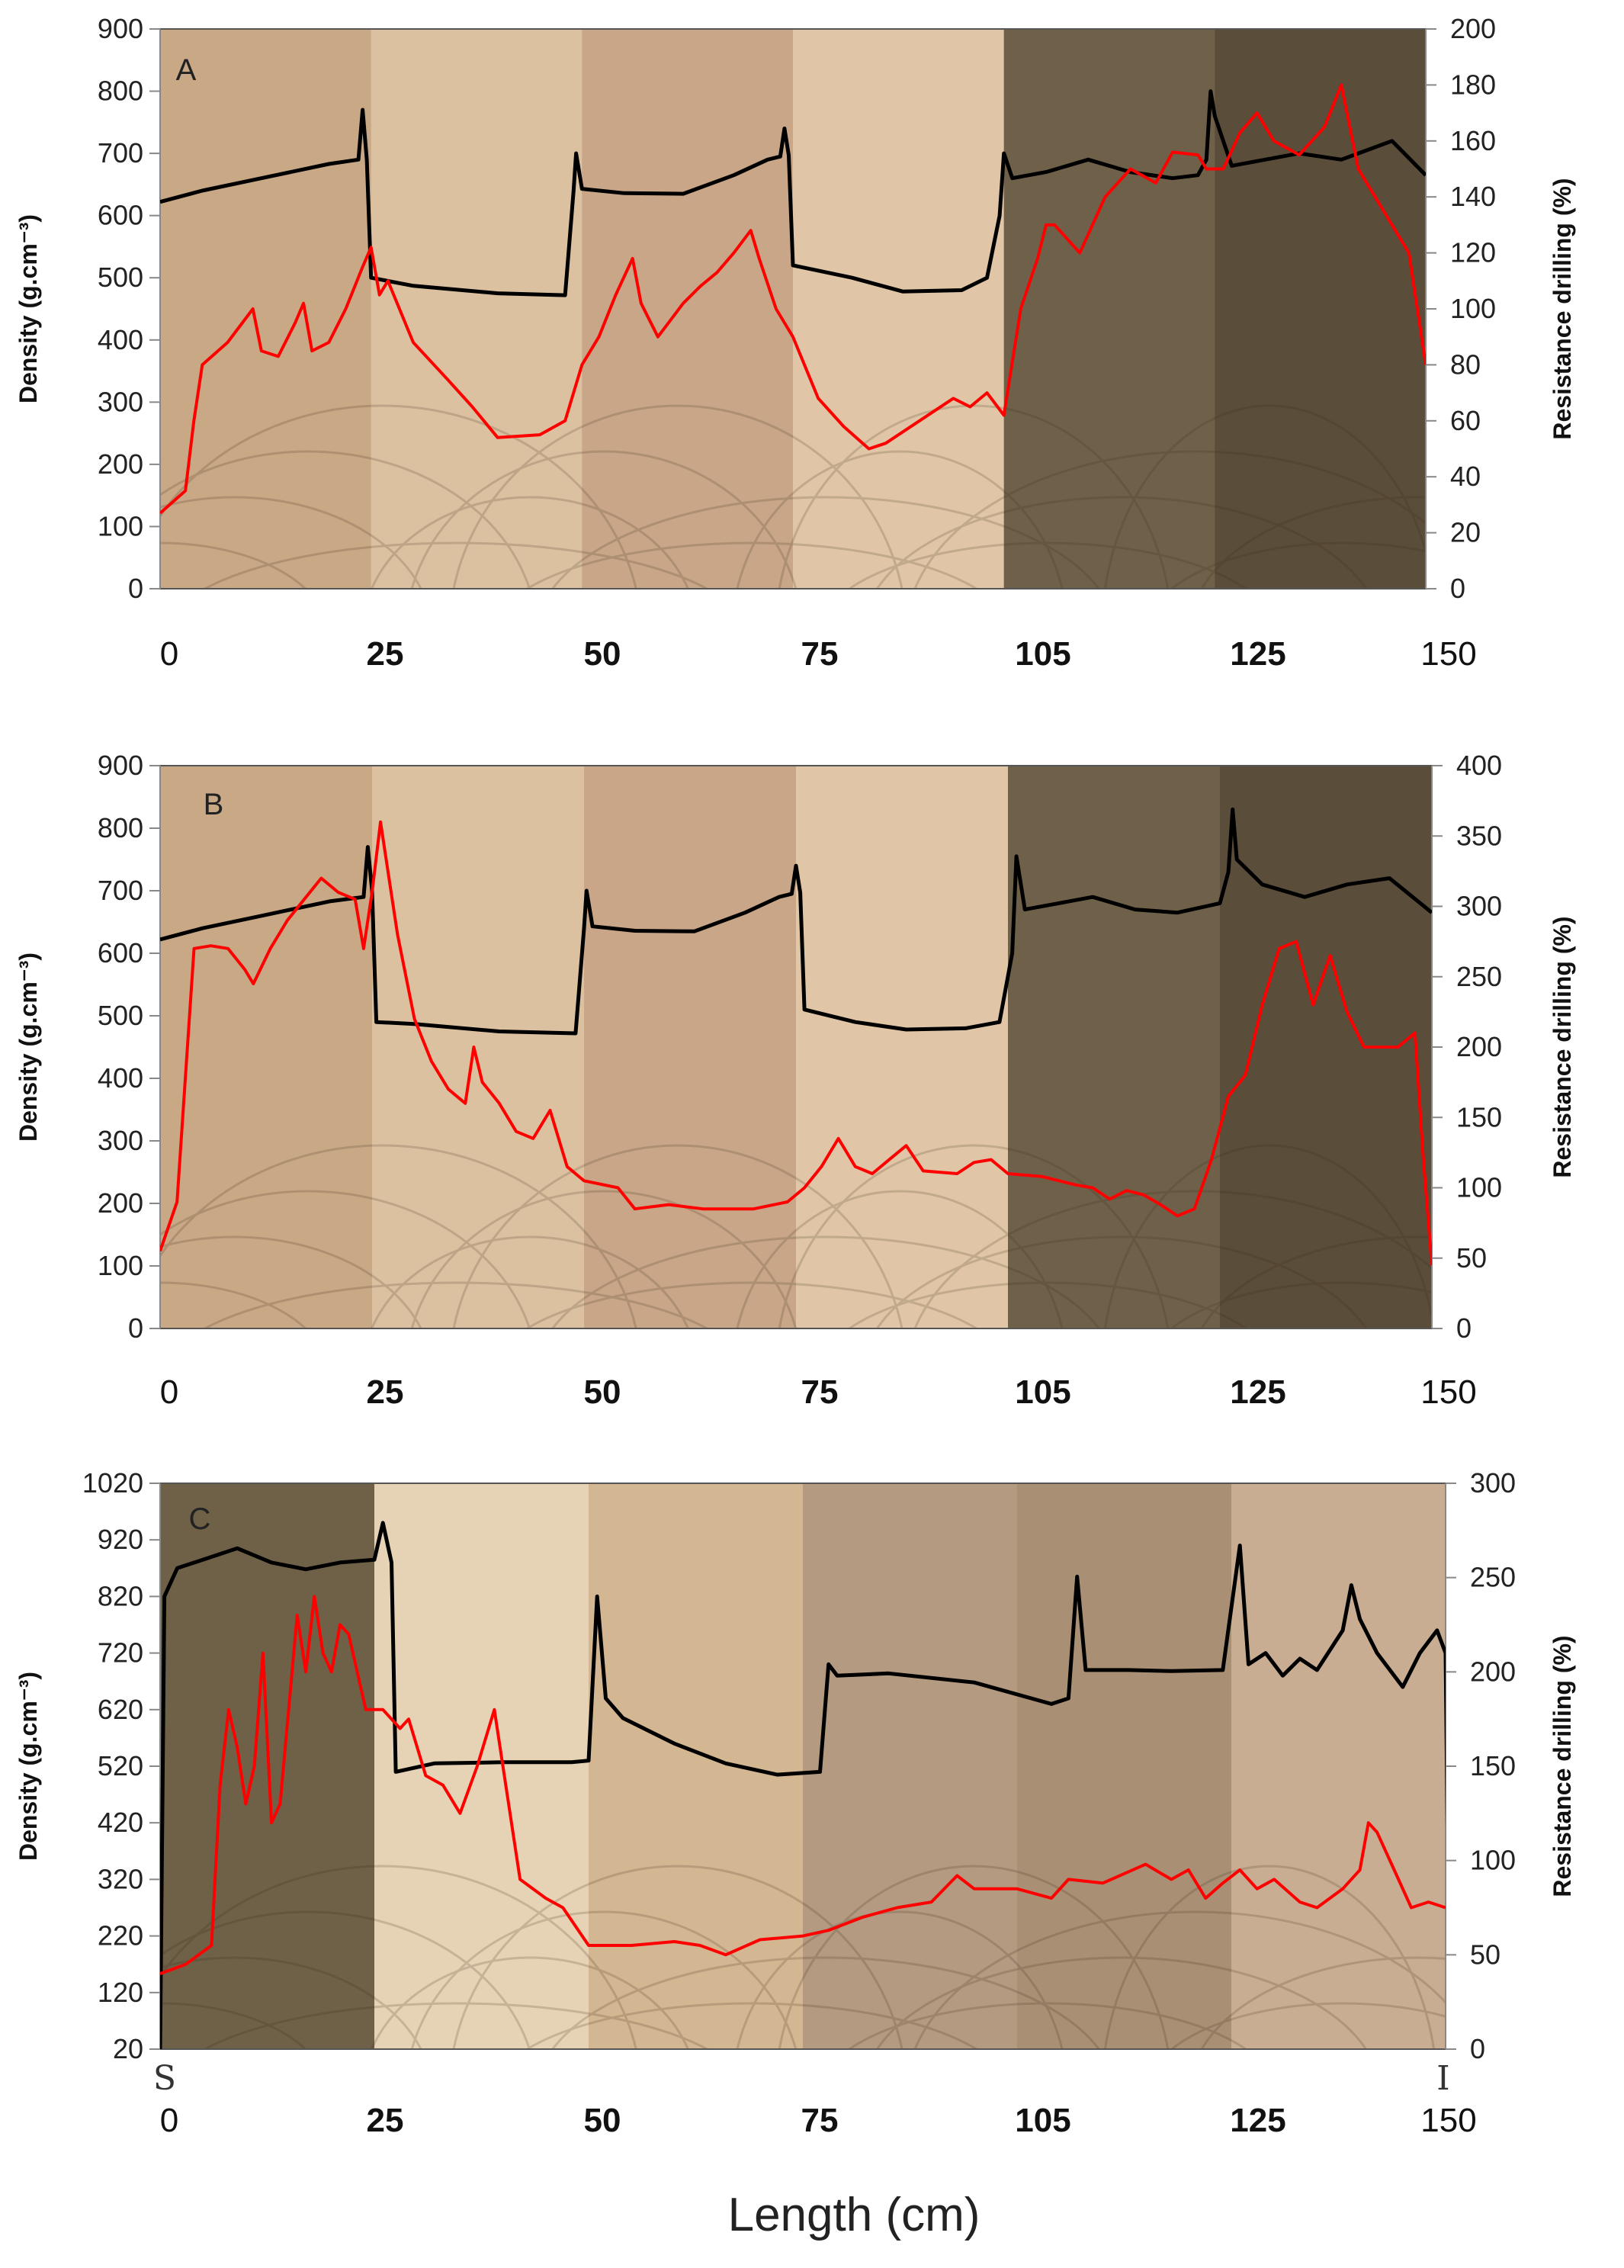 The width and height of the screenshot is (1624, 2268). I want to click on left-tick-label: 1020, so click(112, 1483).